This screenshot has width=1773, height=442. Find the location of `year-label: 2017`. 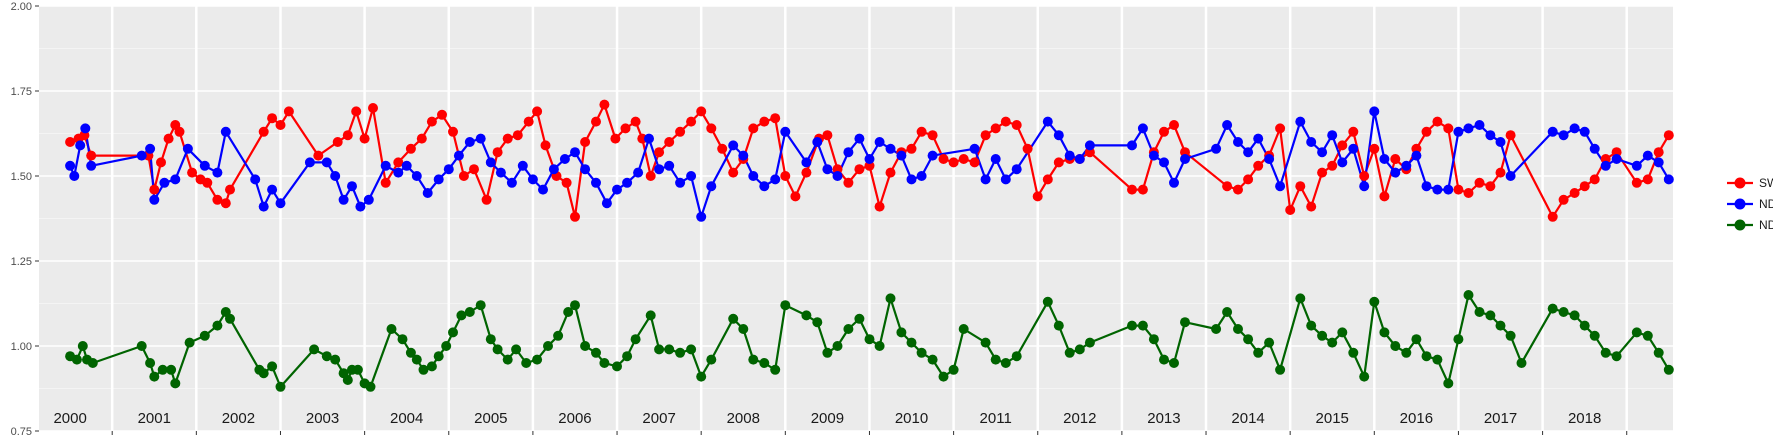

year-label: 2017 is located at coordinates (1500, 418).